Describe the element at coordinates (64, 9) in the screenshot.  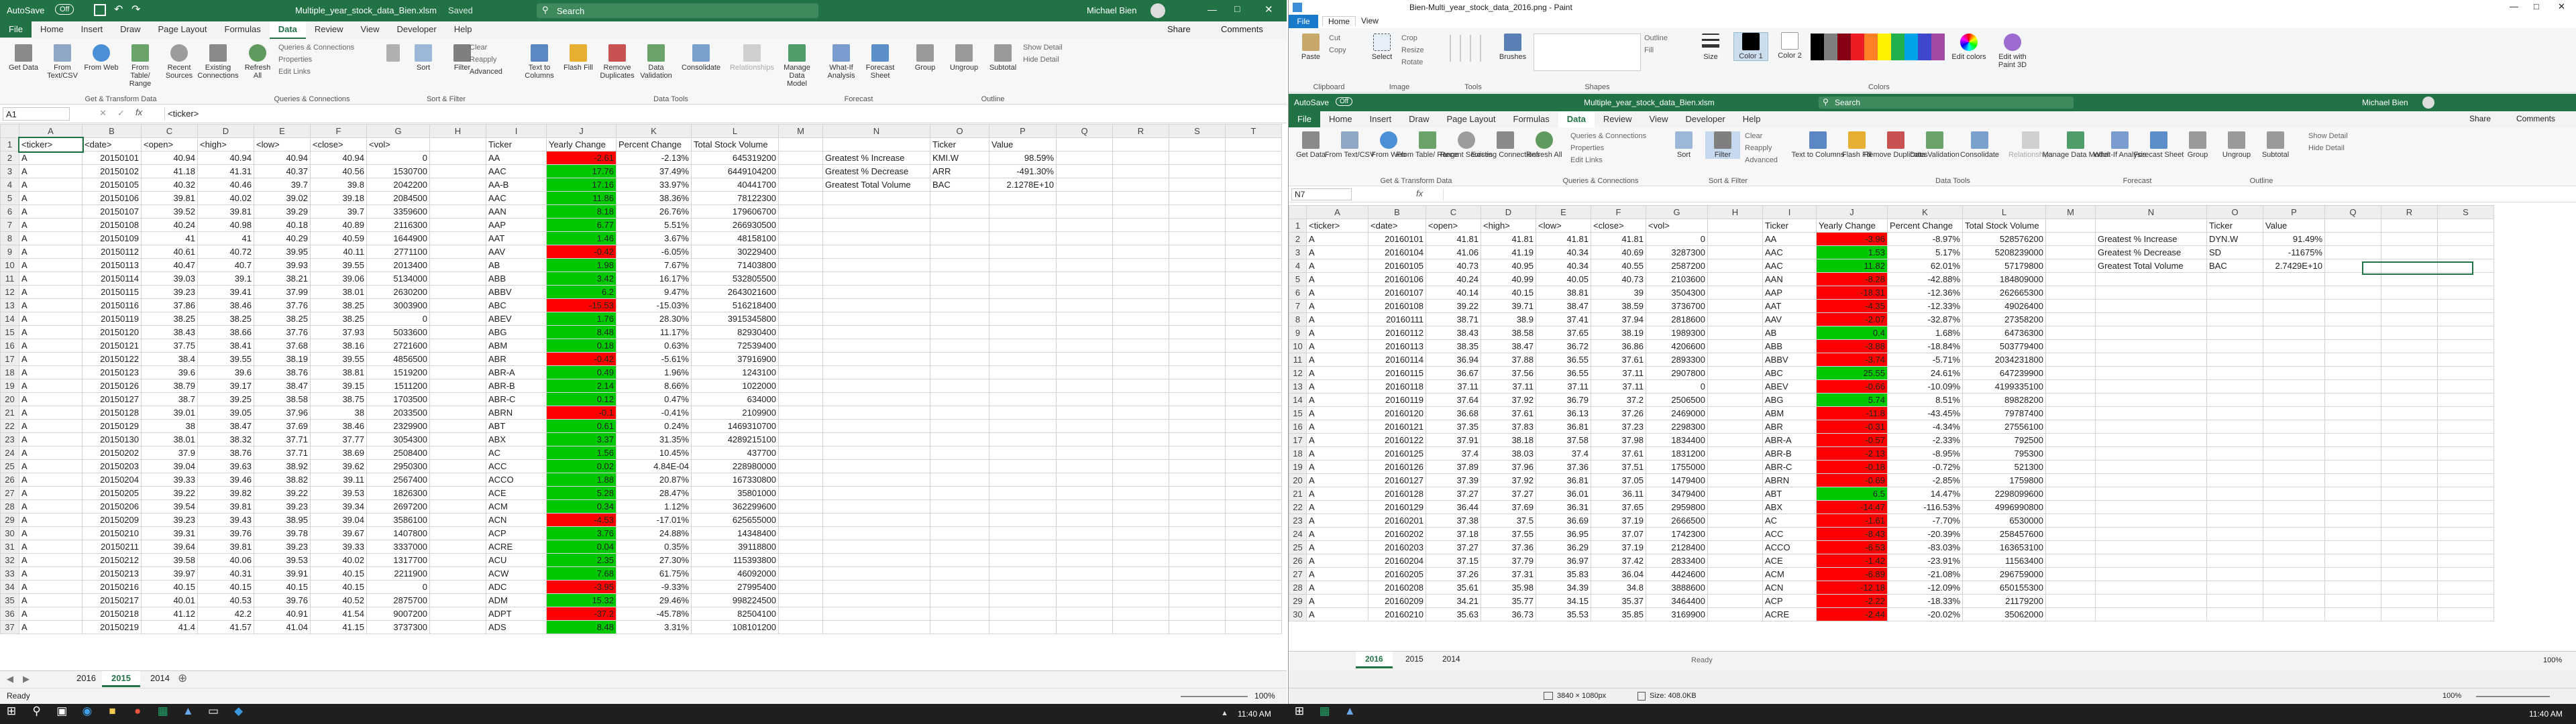
I see `autosave-toggle: Off` at that location.